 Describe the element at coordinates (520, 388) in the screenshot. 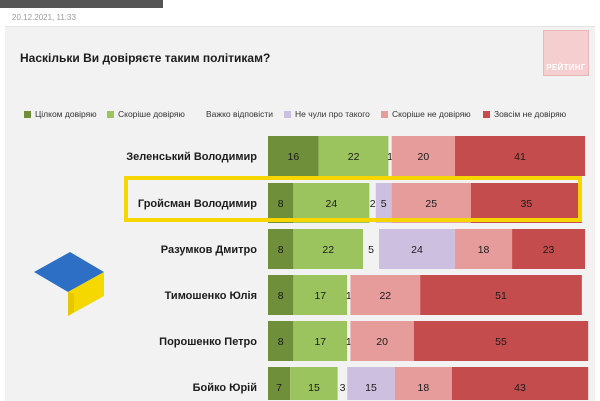

I see `data-label: 43` at that location.